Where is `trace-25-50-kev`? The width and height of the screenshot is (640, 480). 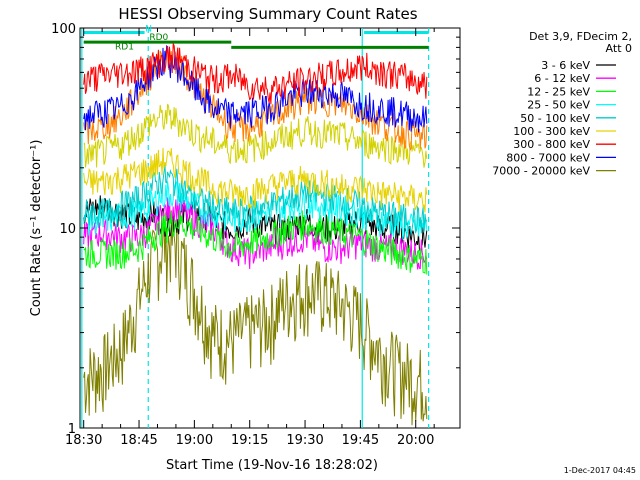
trace-25-50-kev is located at coordinates (255, 210).